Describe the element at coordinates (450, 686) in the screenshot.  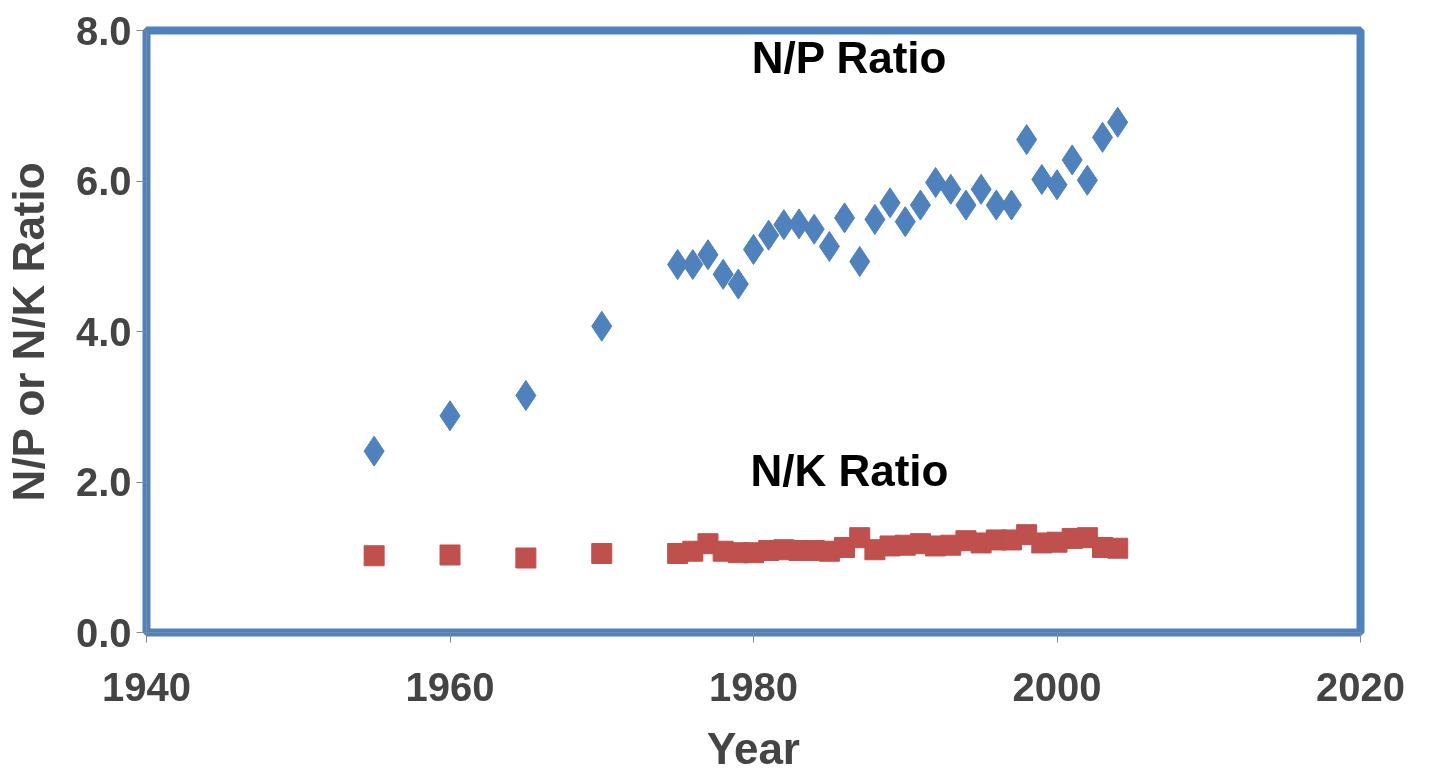
I see `x-tick-label: 1960` at that location.